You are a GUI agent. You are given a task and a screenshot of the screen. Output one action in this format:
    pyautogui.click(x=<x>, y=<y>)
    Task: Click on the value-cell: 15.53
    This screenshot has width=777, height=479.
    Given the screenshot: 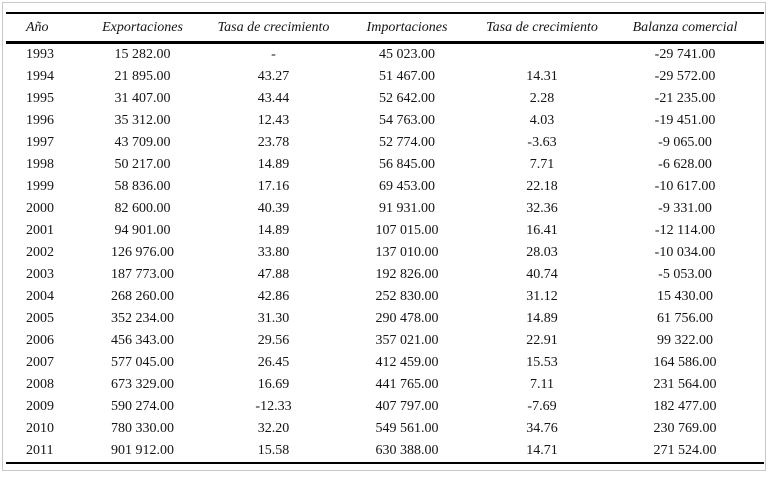 What is the action you would take?
    pyautogui.click(x=542, y=362)
    